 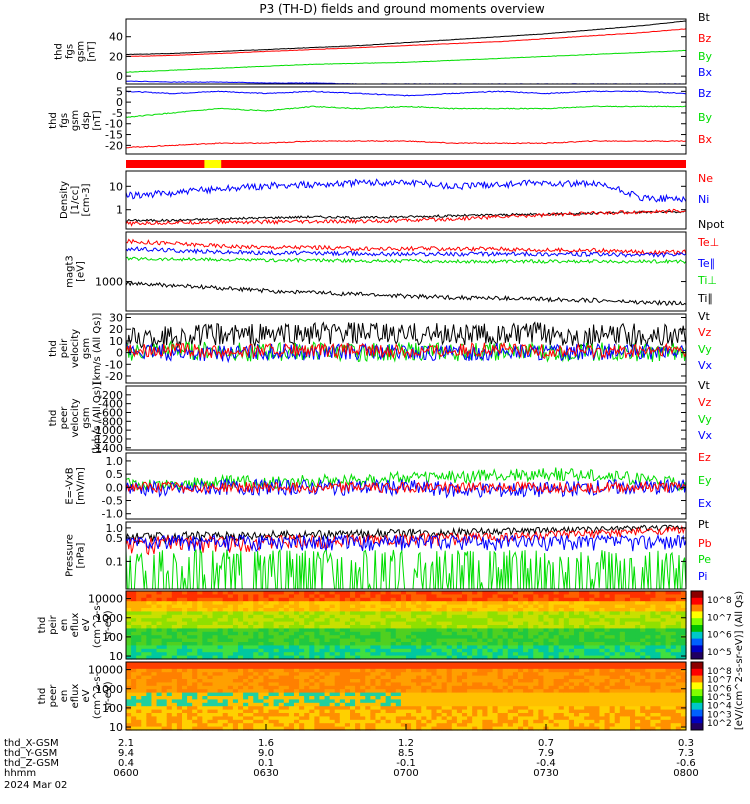 What do you see at coordinates (81, 486) in the screenshot?
I see `ylabel-7-1: [mV/m]` at bounding box center [81, 486].